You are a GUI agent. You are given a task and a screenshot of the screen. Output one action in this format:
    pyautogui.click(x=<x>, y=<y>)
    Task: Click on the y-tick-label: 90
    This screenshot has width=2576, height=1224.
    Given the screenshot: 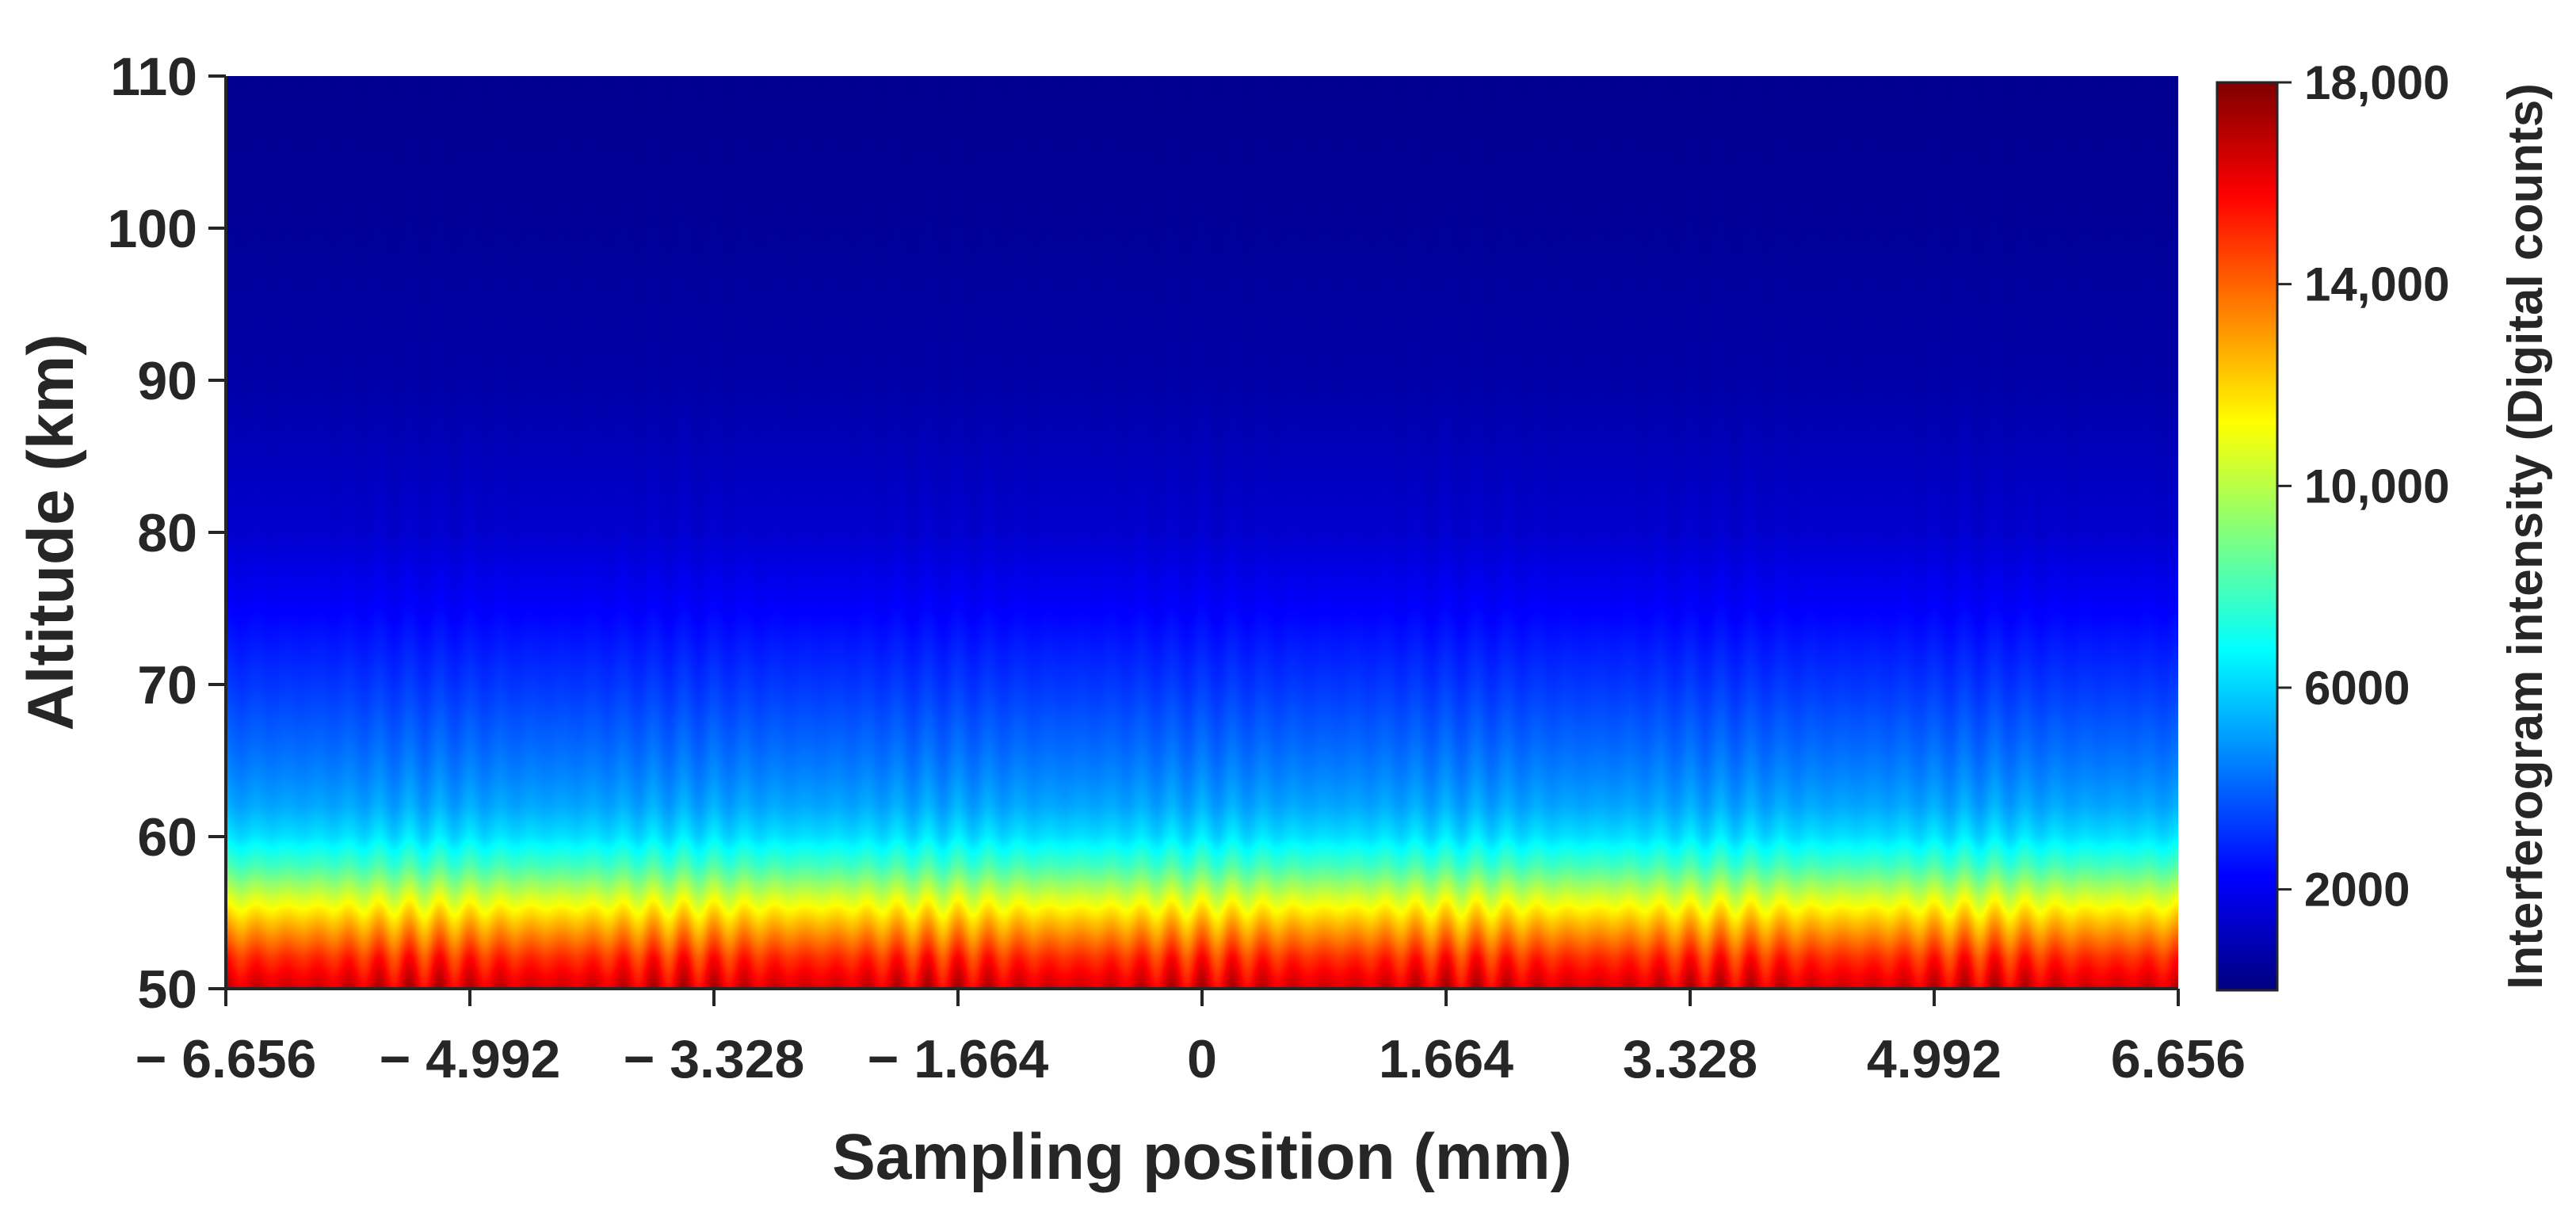 What is the action you would take?
    pyautogui.click(x=167, y=381)
    